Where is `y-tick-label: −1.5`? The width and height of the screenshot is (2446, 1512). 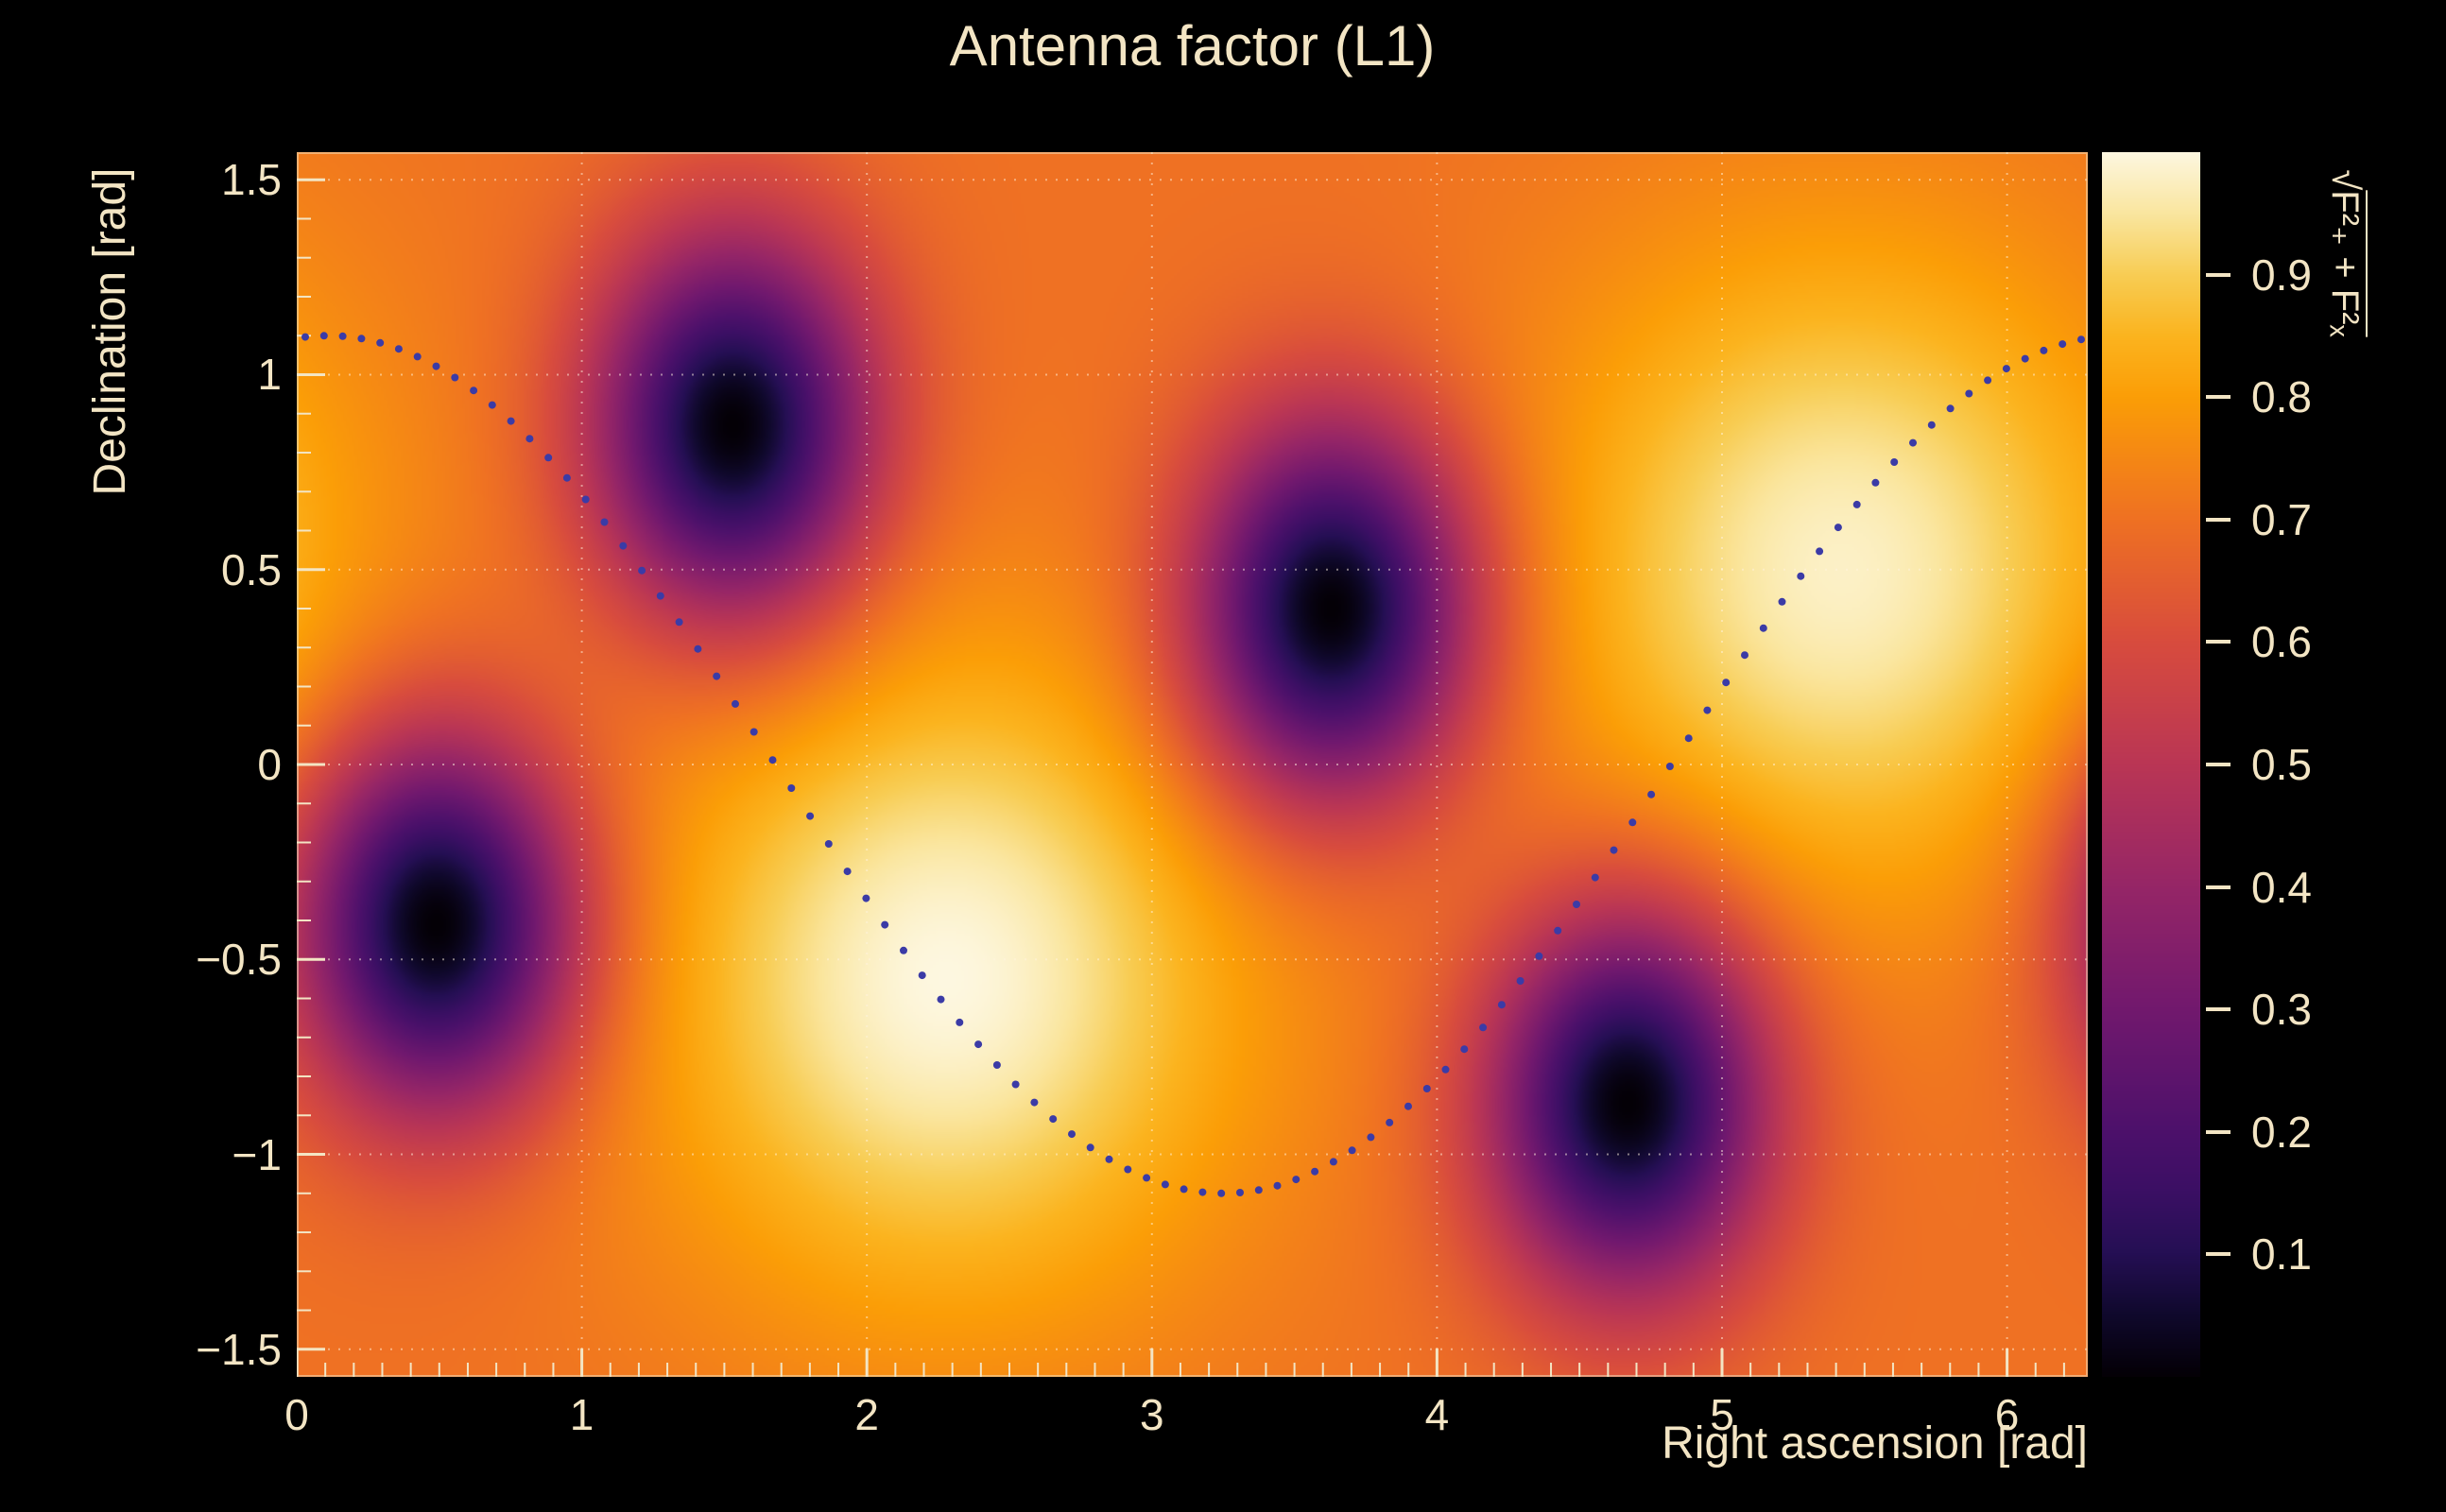
y-tick-label: −1.5 is located at coordinates (239, 1349).